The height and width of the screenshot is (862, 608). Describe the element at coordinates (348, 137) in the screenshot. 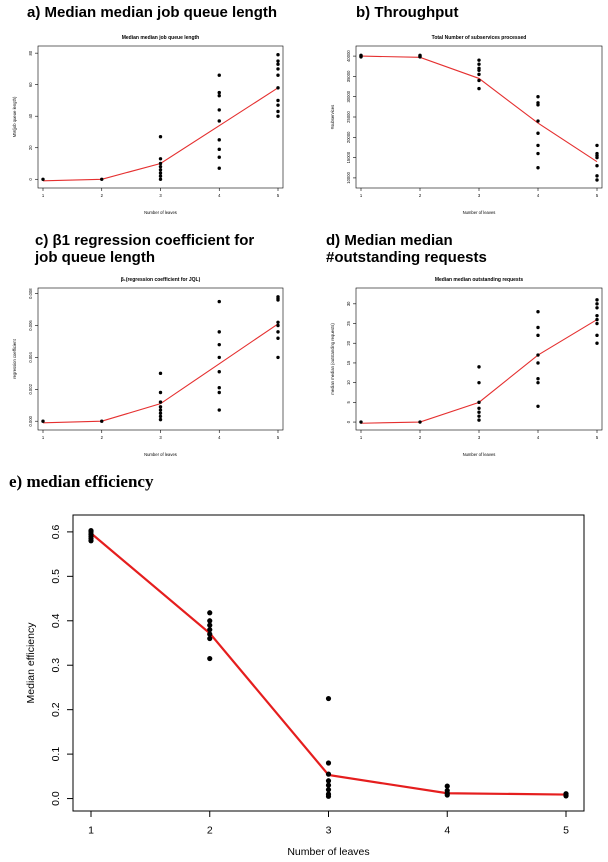

I see `y-tick-label: 20000` at that location.